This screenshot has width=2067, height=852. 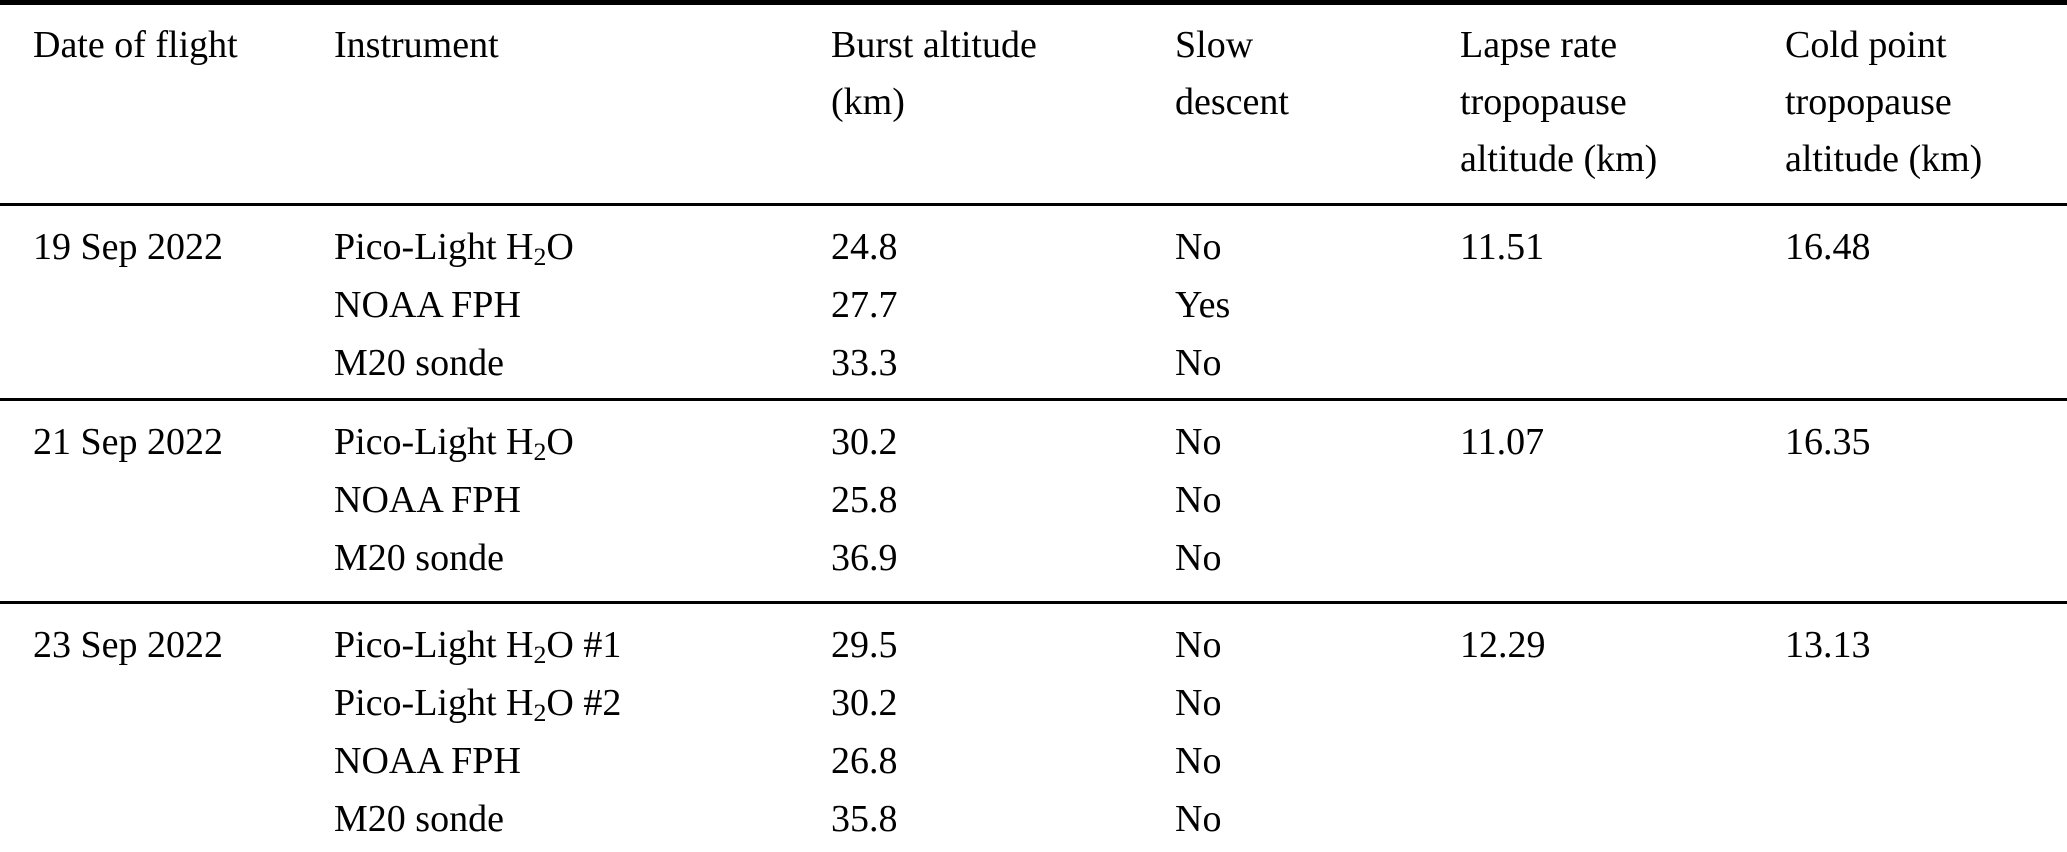 I want to click on header-line: Slow, so click(x=1214, y=45).